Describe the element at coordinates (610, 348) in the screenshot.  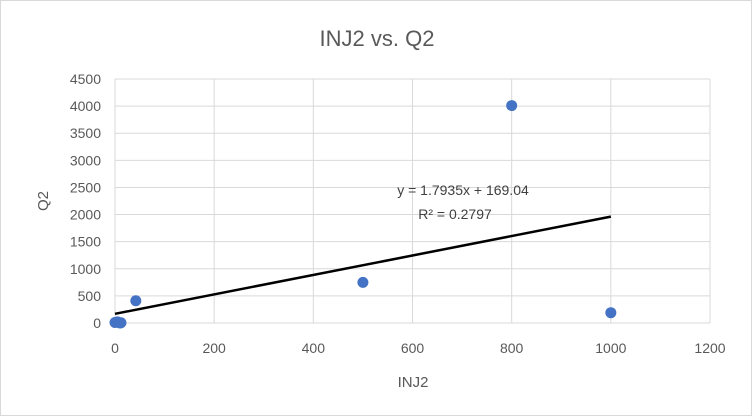
I see `x-tick-label: 1000` at that location.